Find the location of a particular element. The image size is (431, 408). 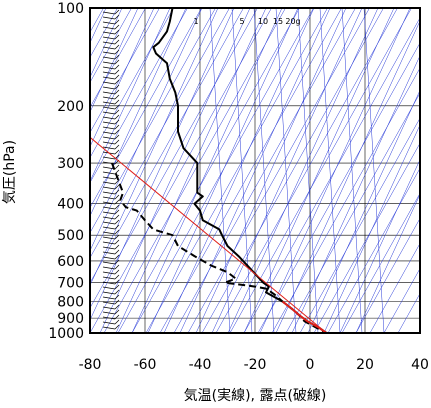

y-tick-label: 200 is located at coordinates (70, 107).